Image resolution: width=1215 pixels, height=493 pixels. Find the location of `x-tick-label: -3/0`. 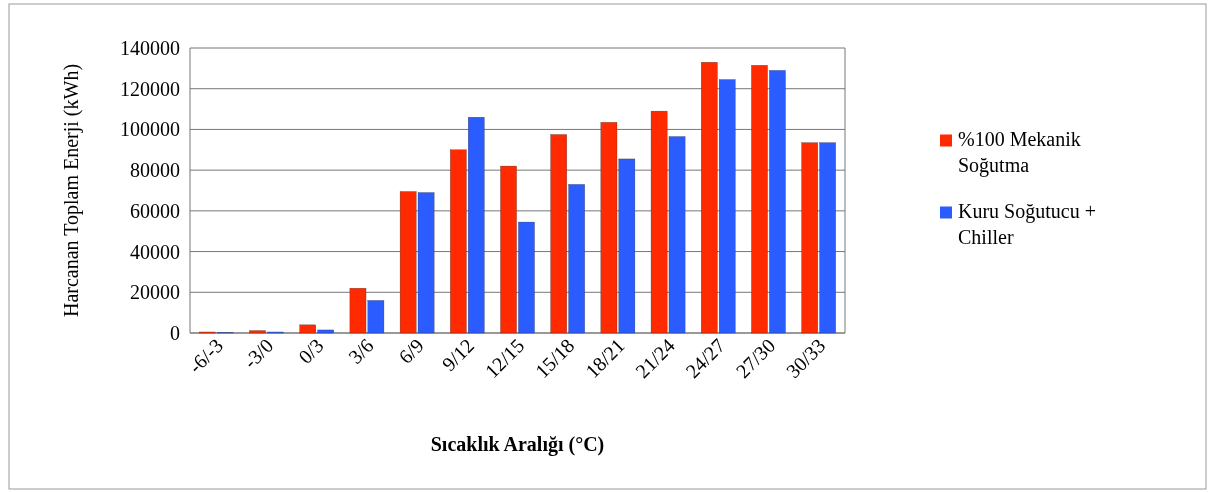

x-tick-label: -3/0 is located at coordinates (258, 353).